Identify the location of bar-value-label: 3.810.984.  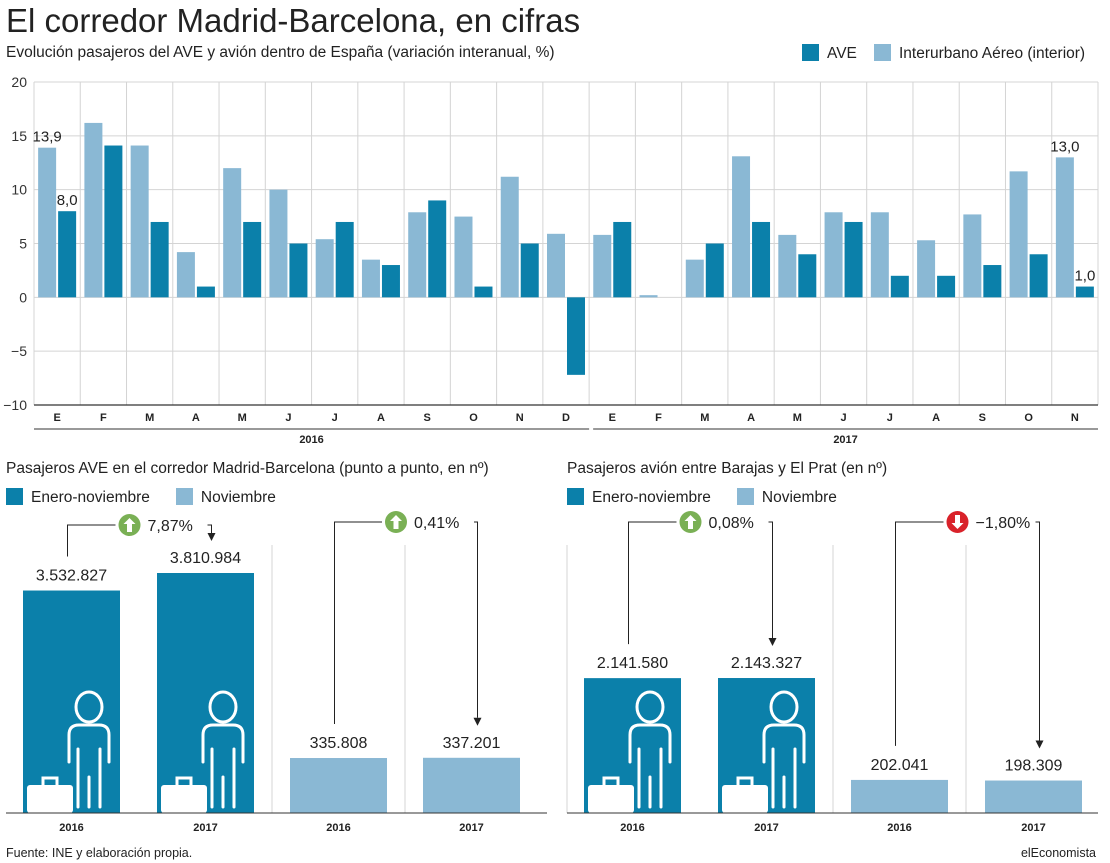
(205, 558).